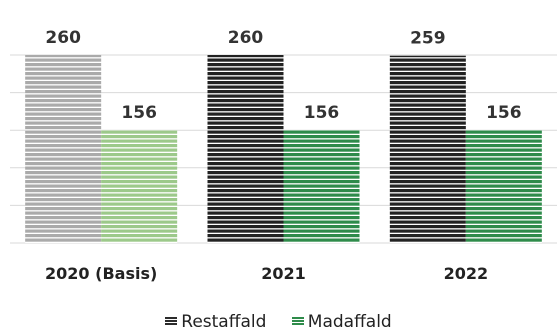  What do you see at coordinates (246, 38) in the screenshot?
I see `value-label-restaffald-1: 260` at bounding box center [246, 38].